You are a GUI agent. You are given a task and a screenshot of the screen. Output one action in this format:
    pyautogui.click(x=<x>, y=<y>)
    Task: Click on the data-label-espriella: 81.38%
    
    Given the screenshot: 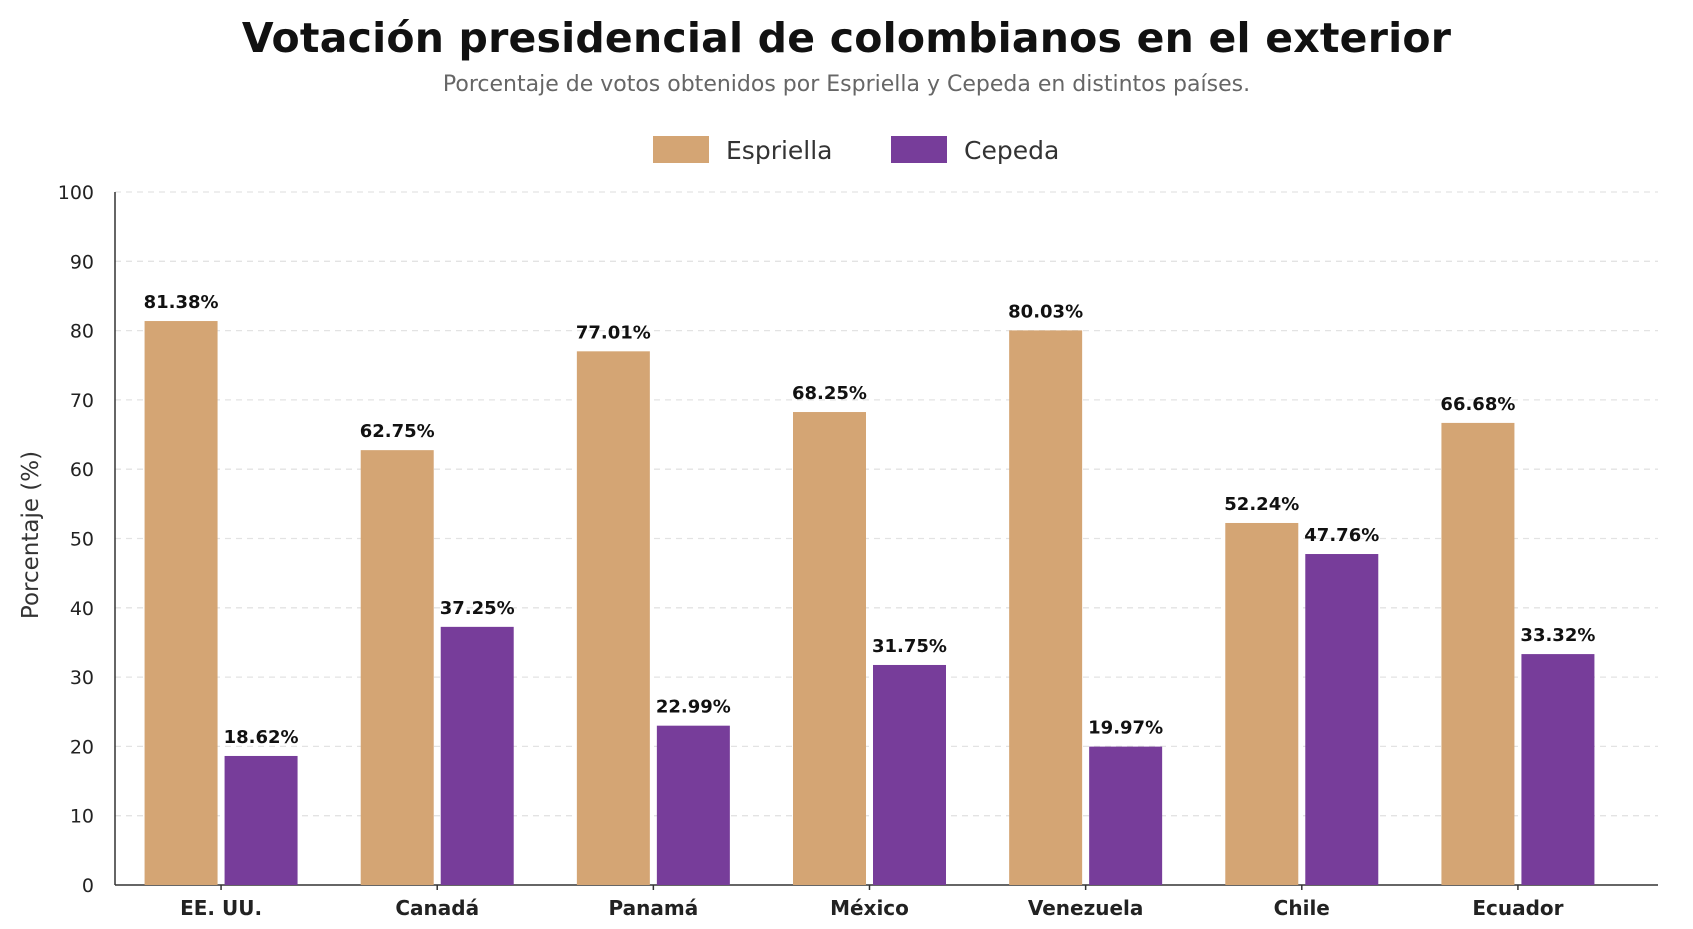 What is the action you would take?
    pyautogui.click(x=181, y=302)
    